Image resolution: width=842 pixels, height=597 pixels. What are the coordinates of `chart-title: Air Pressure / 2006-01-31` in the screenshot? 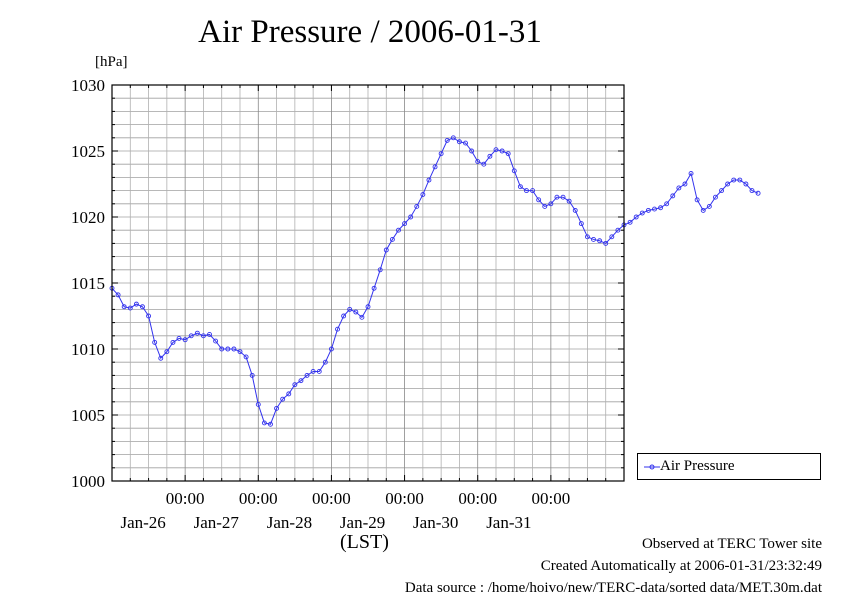 It's located at (370, 32).